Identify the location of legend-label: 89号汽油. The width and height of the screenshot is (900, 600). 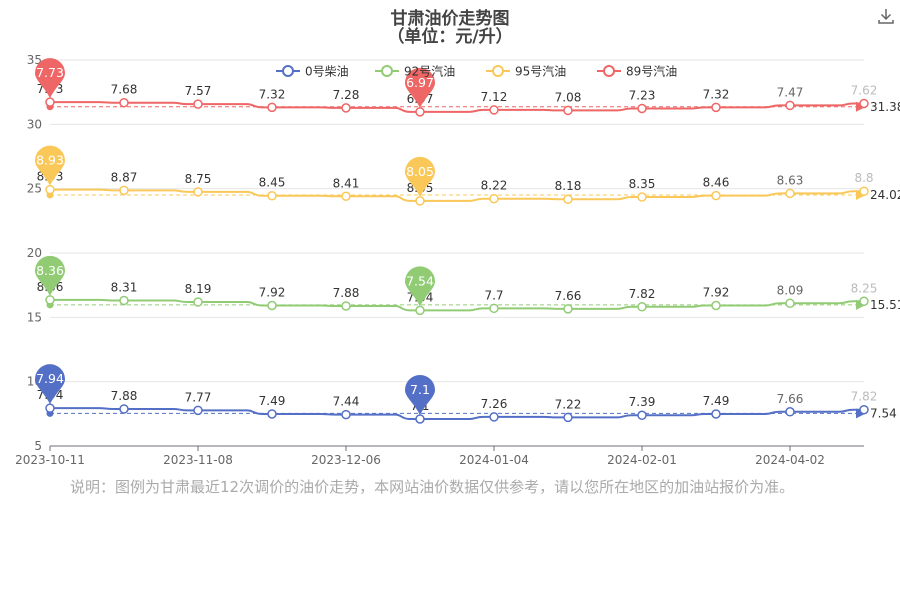
(651, 71).